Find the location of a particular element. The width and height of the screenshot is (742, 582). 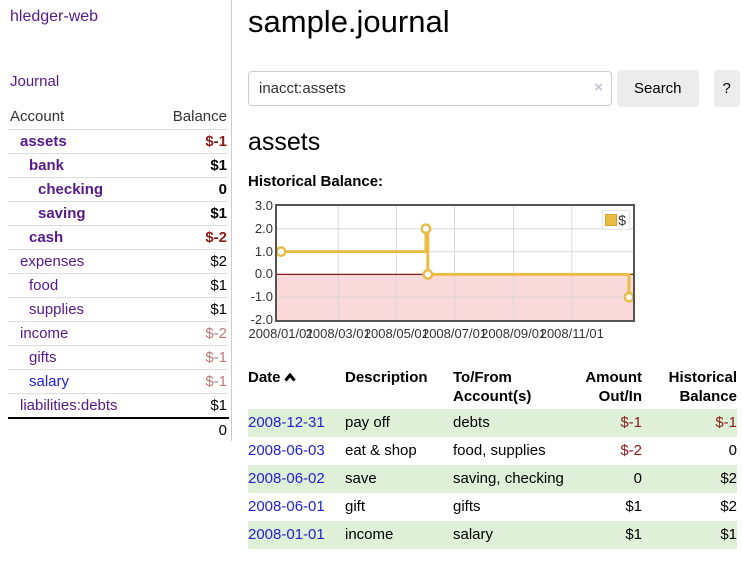

transaction-balance: $2 is located at coordinates (728, 506).